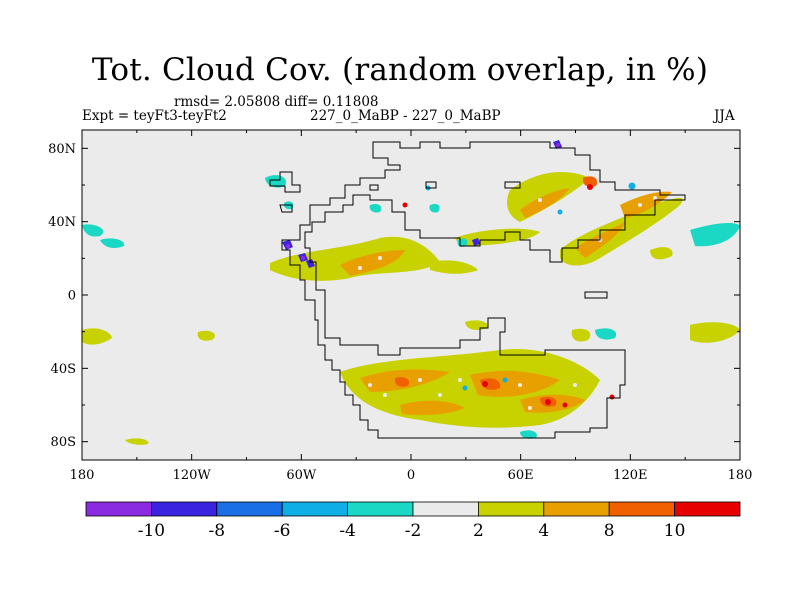 This screenshot has height=600, width=800. What do you see at coordinates (675, 531) in the screenshot?
I see `colorbar-label: 10` at bounding box center [675, 531].